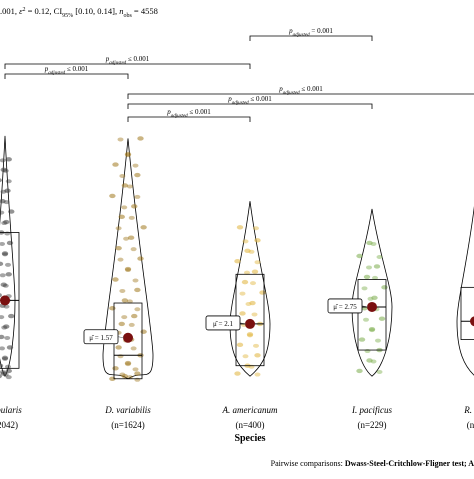 Image resolution: width=474 pixels, height=479 pixels. I want to click on x-tick-count: (n=229), so click(371, 425).